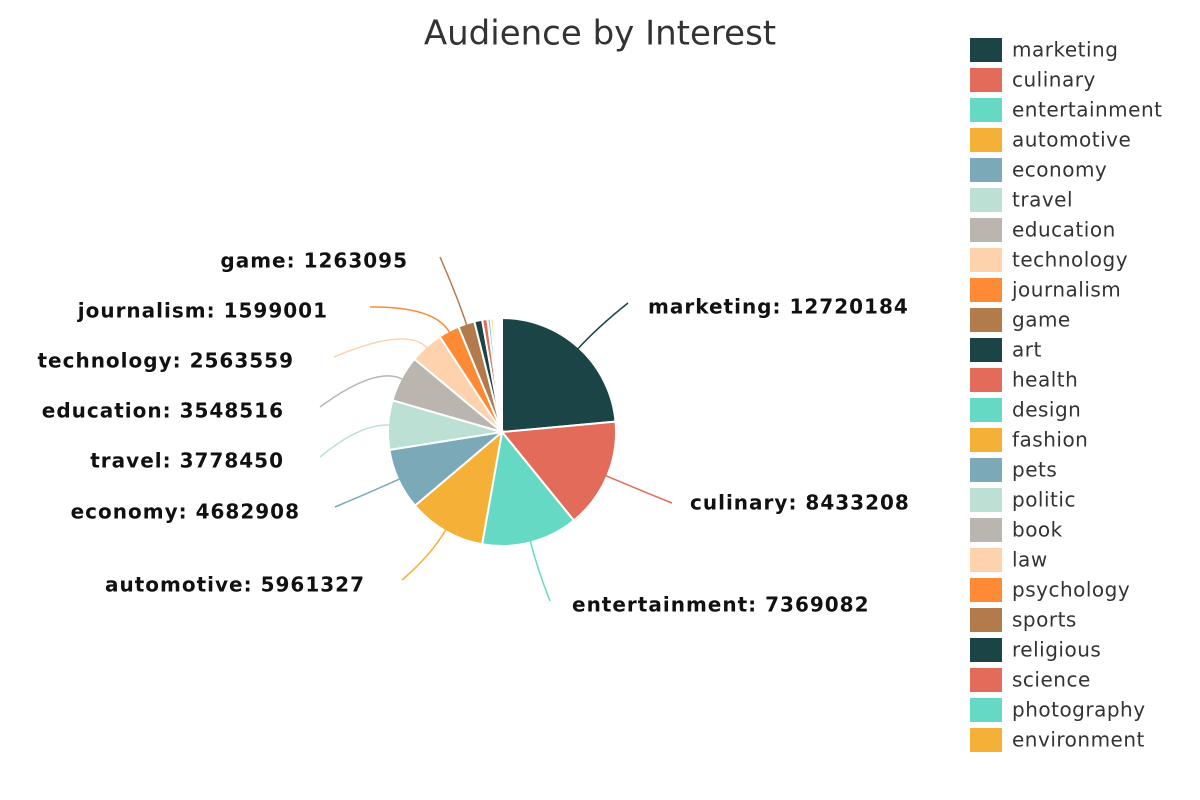 The height and width of the screenshot is (800, 1200). What do you see at coordinates (1030, 560) in the screenshot?
I see `legend-label: law` at bounding box center [1030, 560].